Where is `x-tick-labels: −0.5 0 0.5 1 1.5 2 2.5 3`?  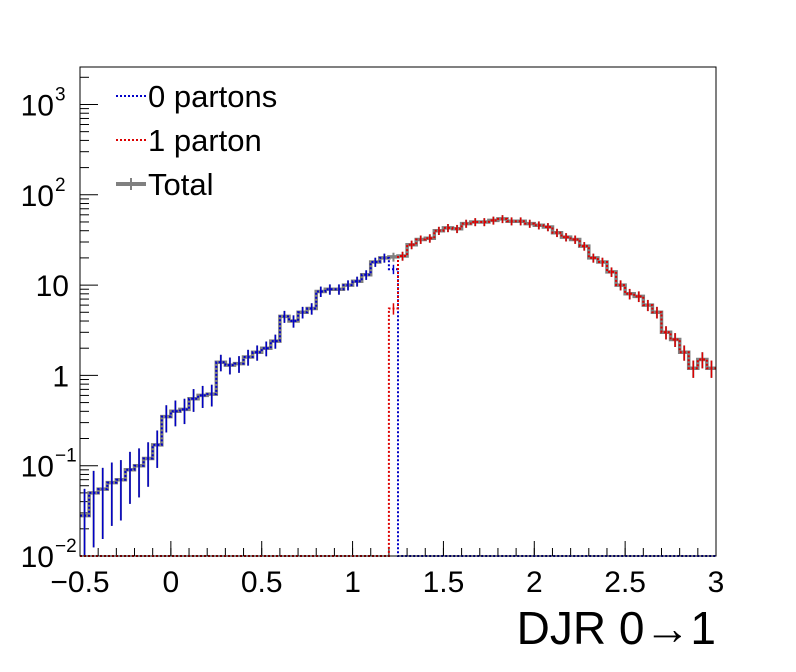 x-tick-labels: −0.5 0 0.5 1 1.5 2 2.5 3 is located at coordinates (387, 582).